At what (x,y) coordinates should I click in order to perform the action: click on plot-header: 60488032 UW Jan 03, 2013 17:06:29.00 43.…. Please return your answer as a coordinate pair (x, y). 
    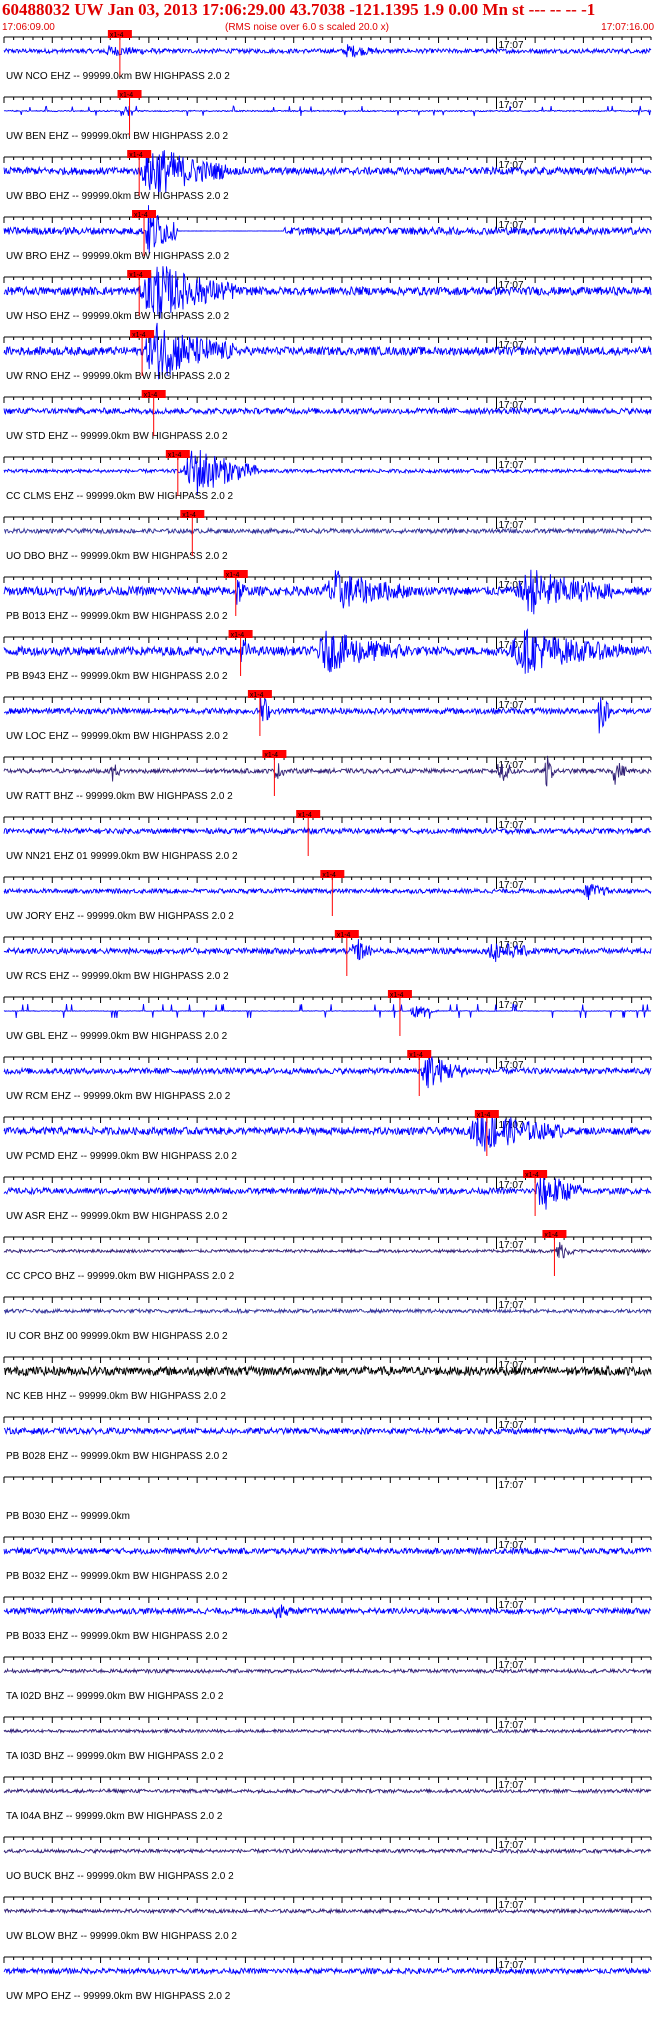
    Looking at the image, I should click on (328, 18).